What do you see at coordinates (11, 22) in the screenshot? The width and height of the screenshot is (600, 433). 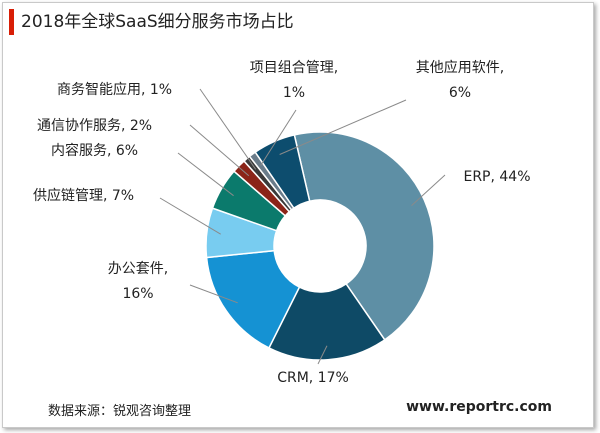 I see `title-accent-bar` at bounding box center [11, 22].